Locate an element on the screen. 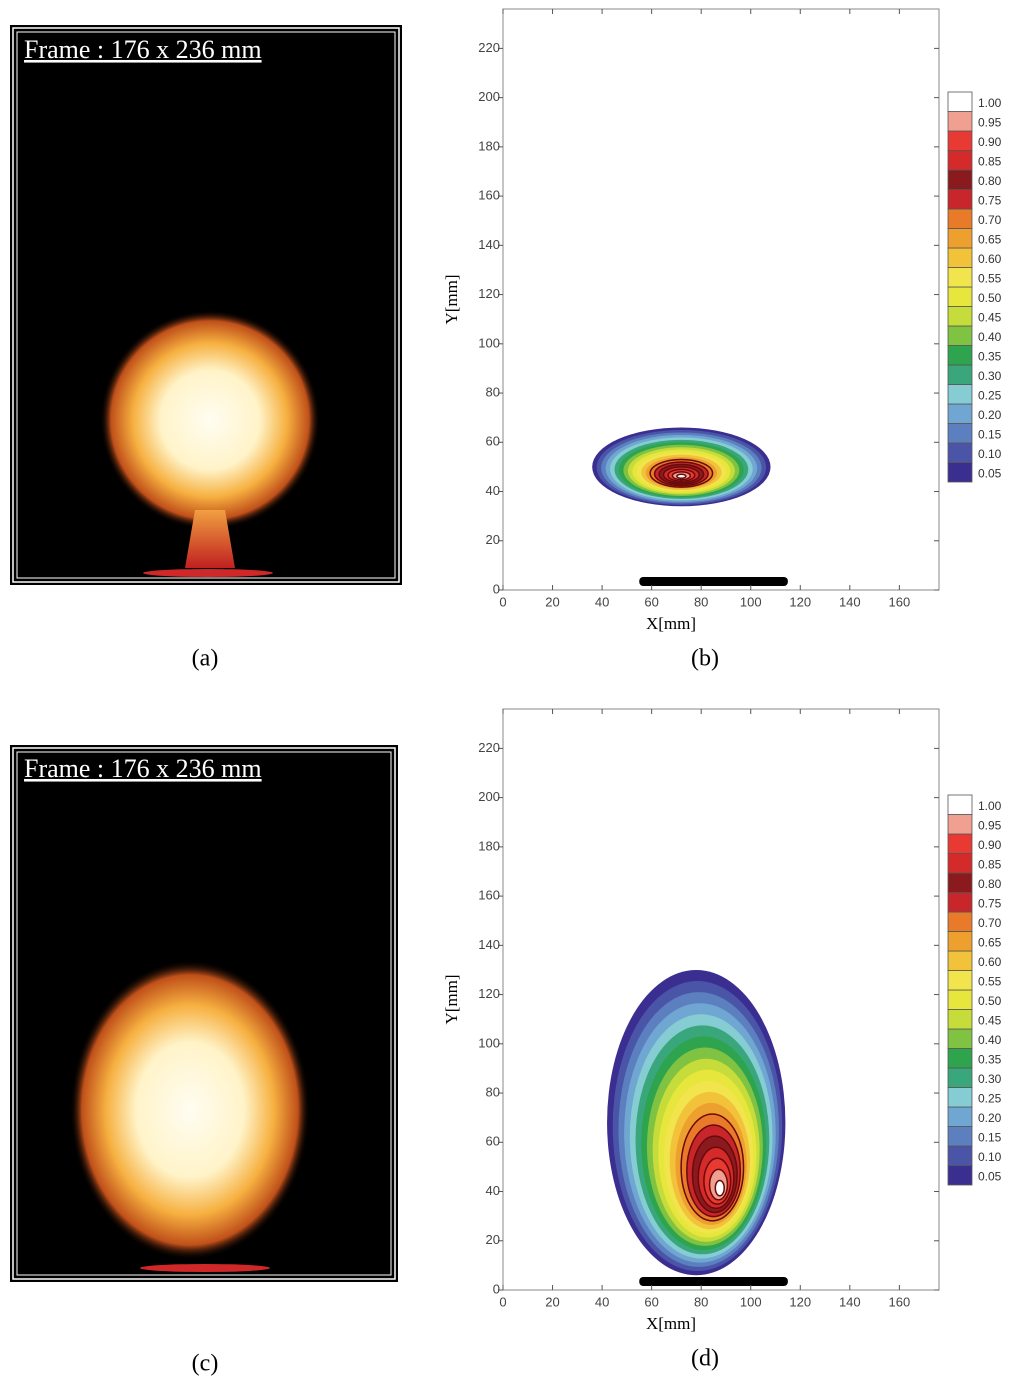 The image size is (1013, 1382). y-tick-label: 40 is located at coordinates (493, 490).